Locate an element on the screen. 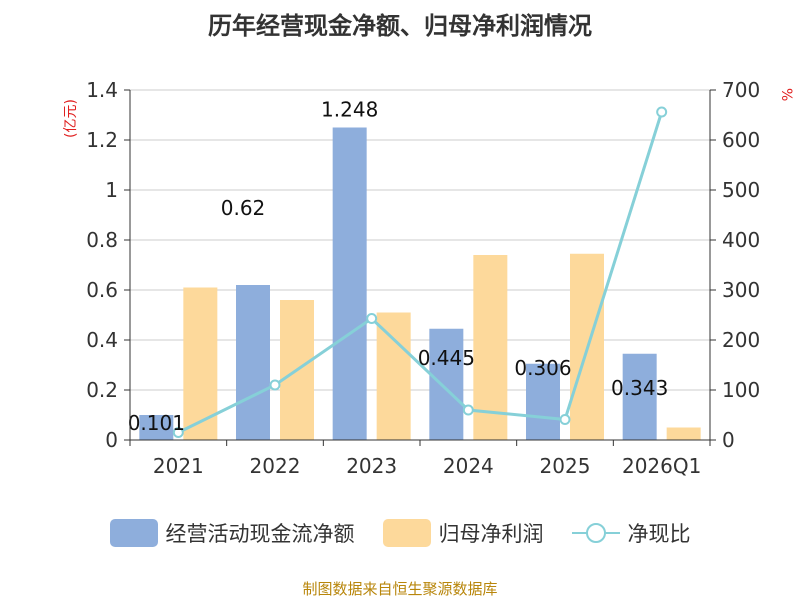 The image size is (800, 600). right-tick-label: 600 is located at coordinates (741, 140).